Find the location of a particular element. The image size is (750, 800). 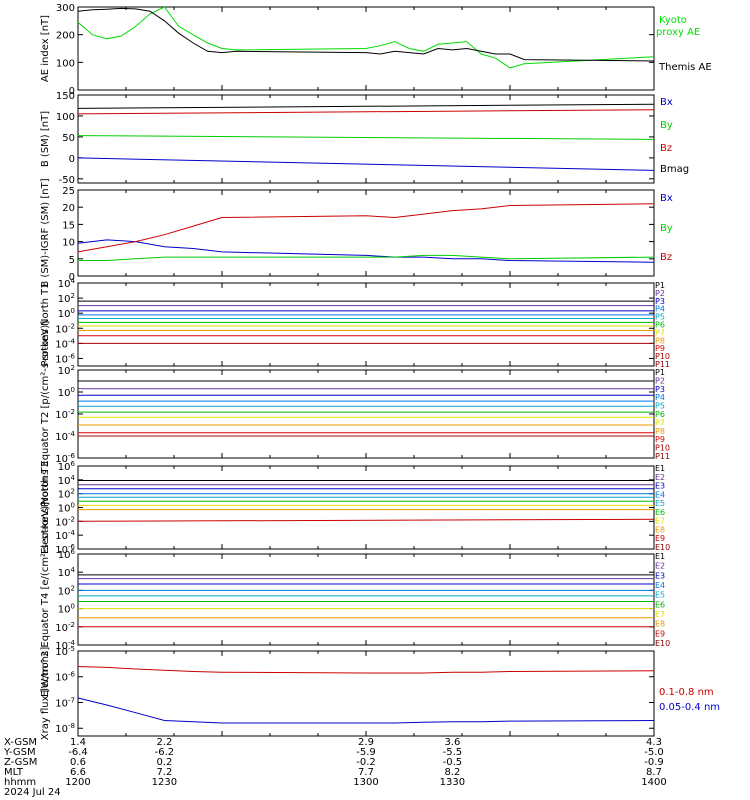

date-label: 2024 Jul 24 is located at coordinates (32, 792).